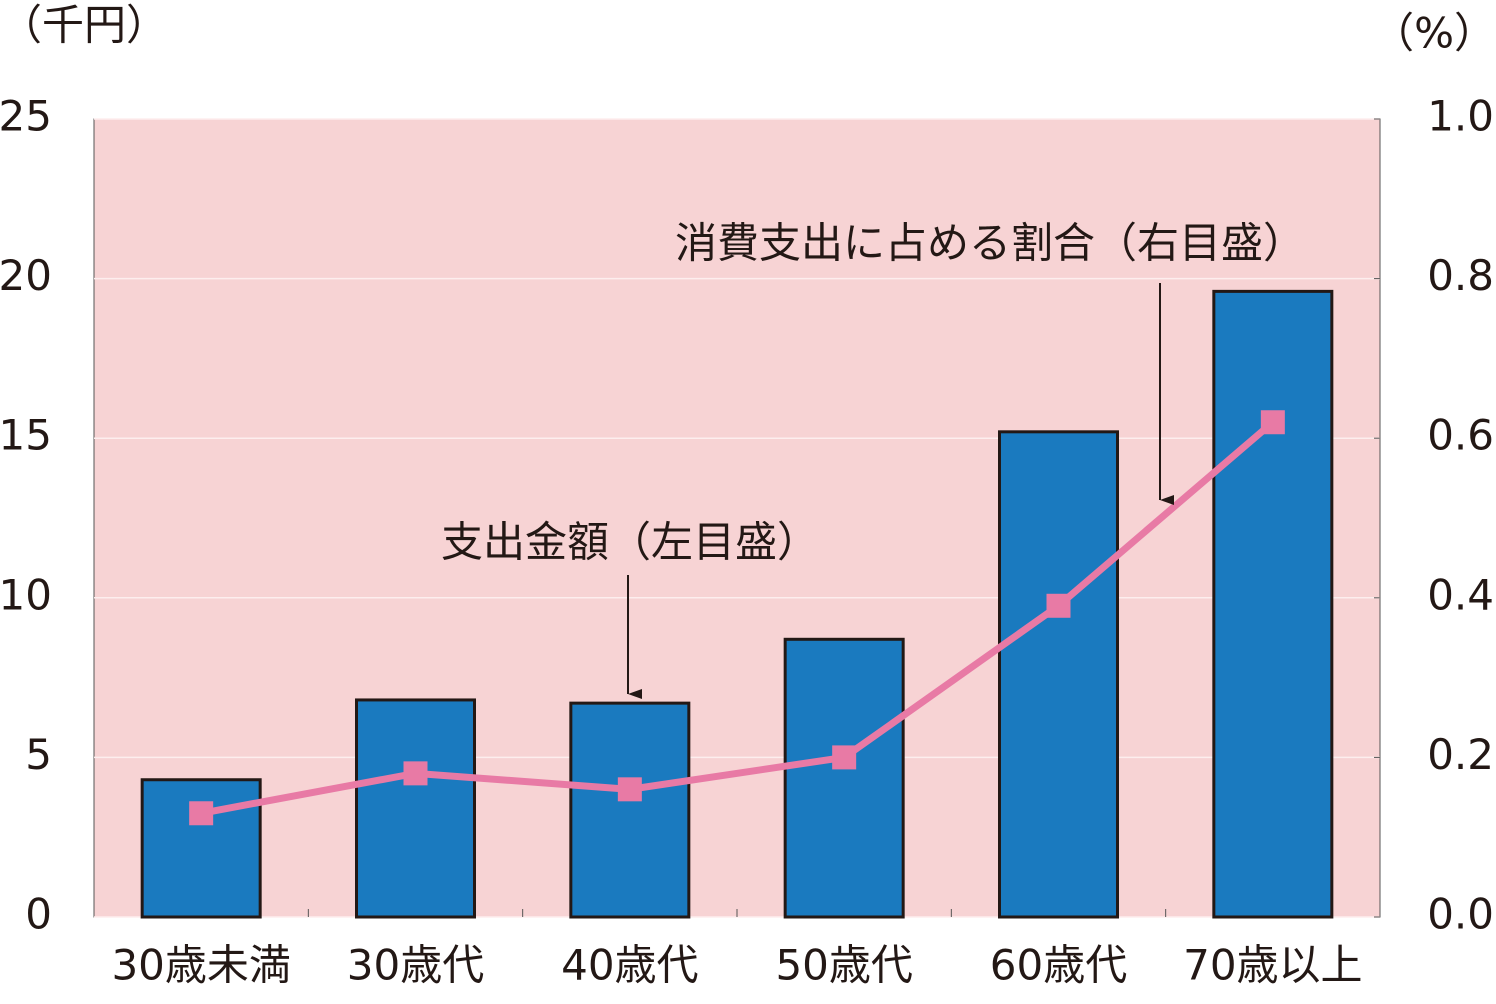  Describe the element at coordinates (26, 435) in the screenshot. I see `y-tick-label: 15` at that location.